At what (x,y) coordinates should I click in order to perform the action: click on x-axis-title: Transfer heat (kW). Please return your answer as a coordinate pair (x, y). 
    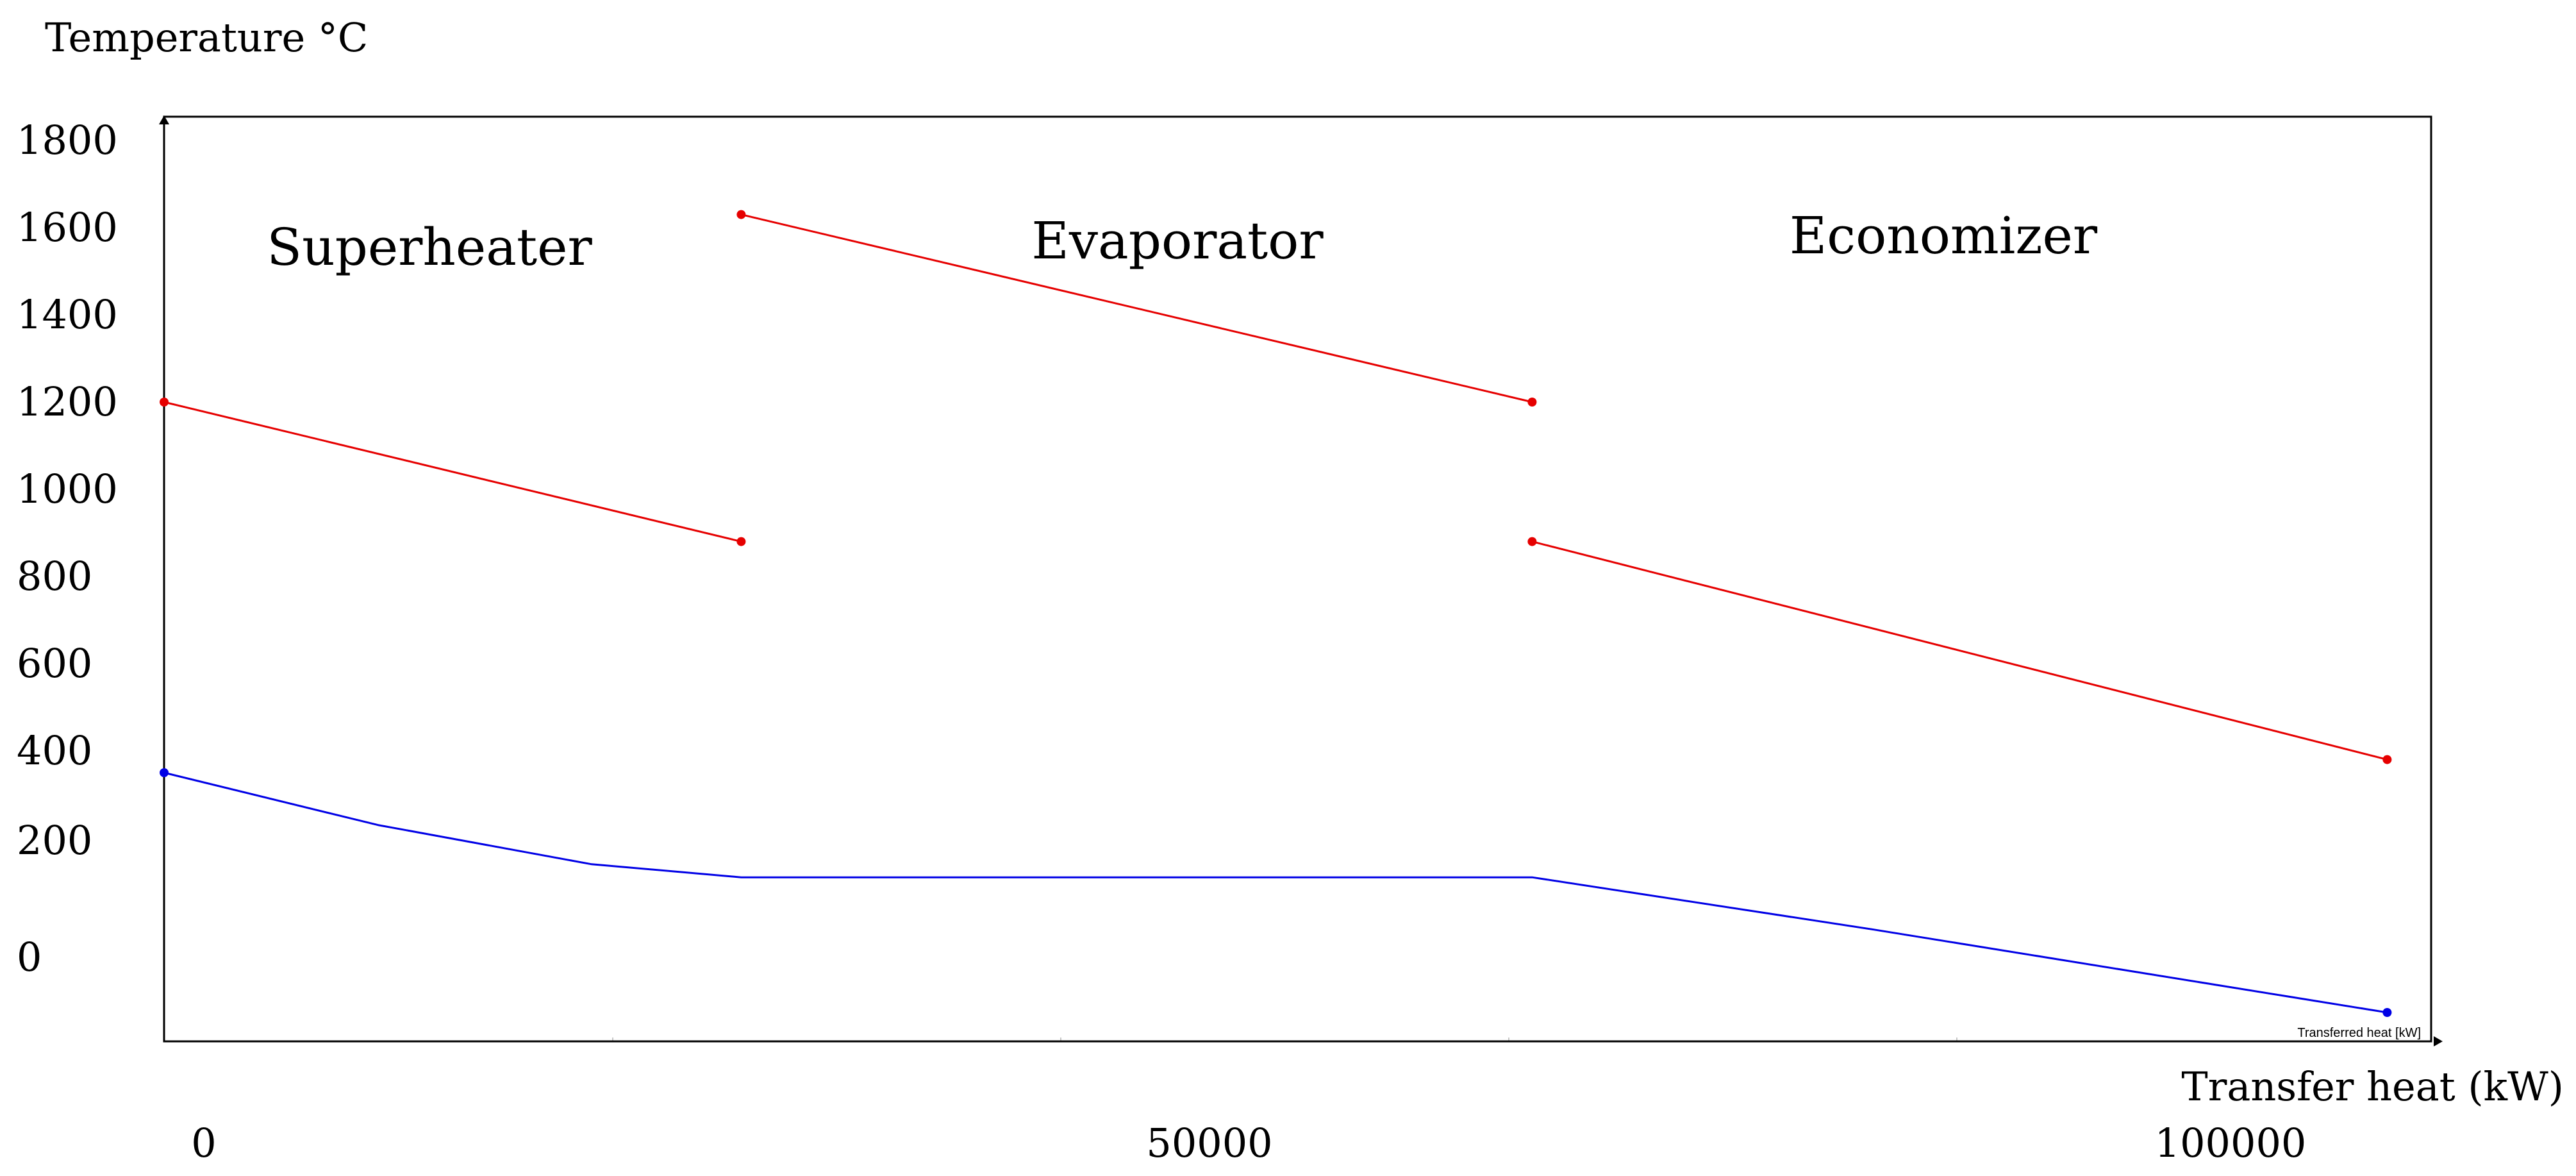
    Looking at the image, I should click on (2373, 1086).